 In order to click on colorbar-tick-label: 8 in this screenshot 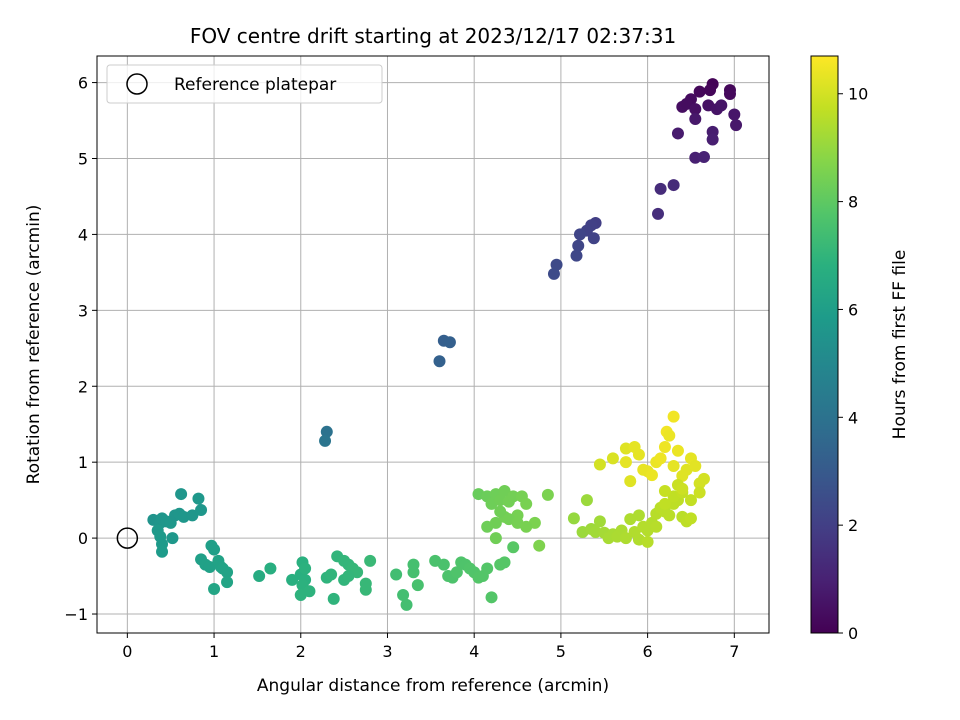, I will do `click(853, 202)`.